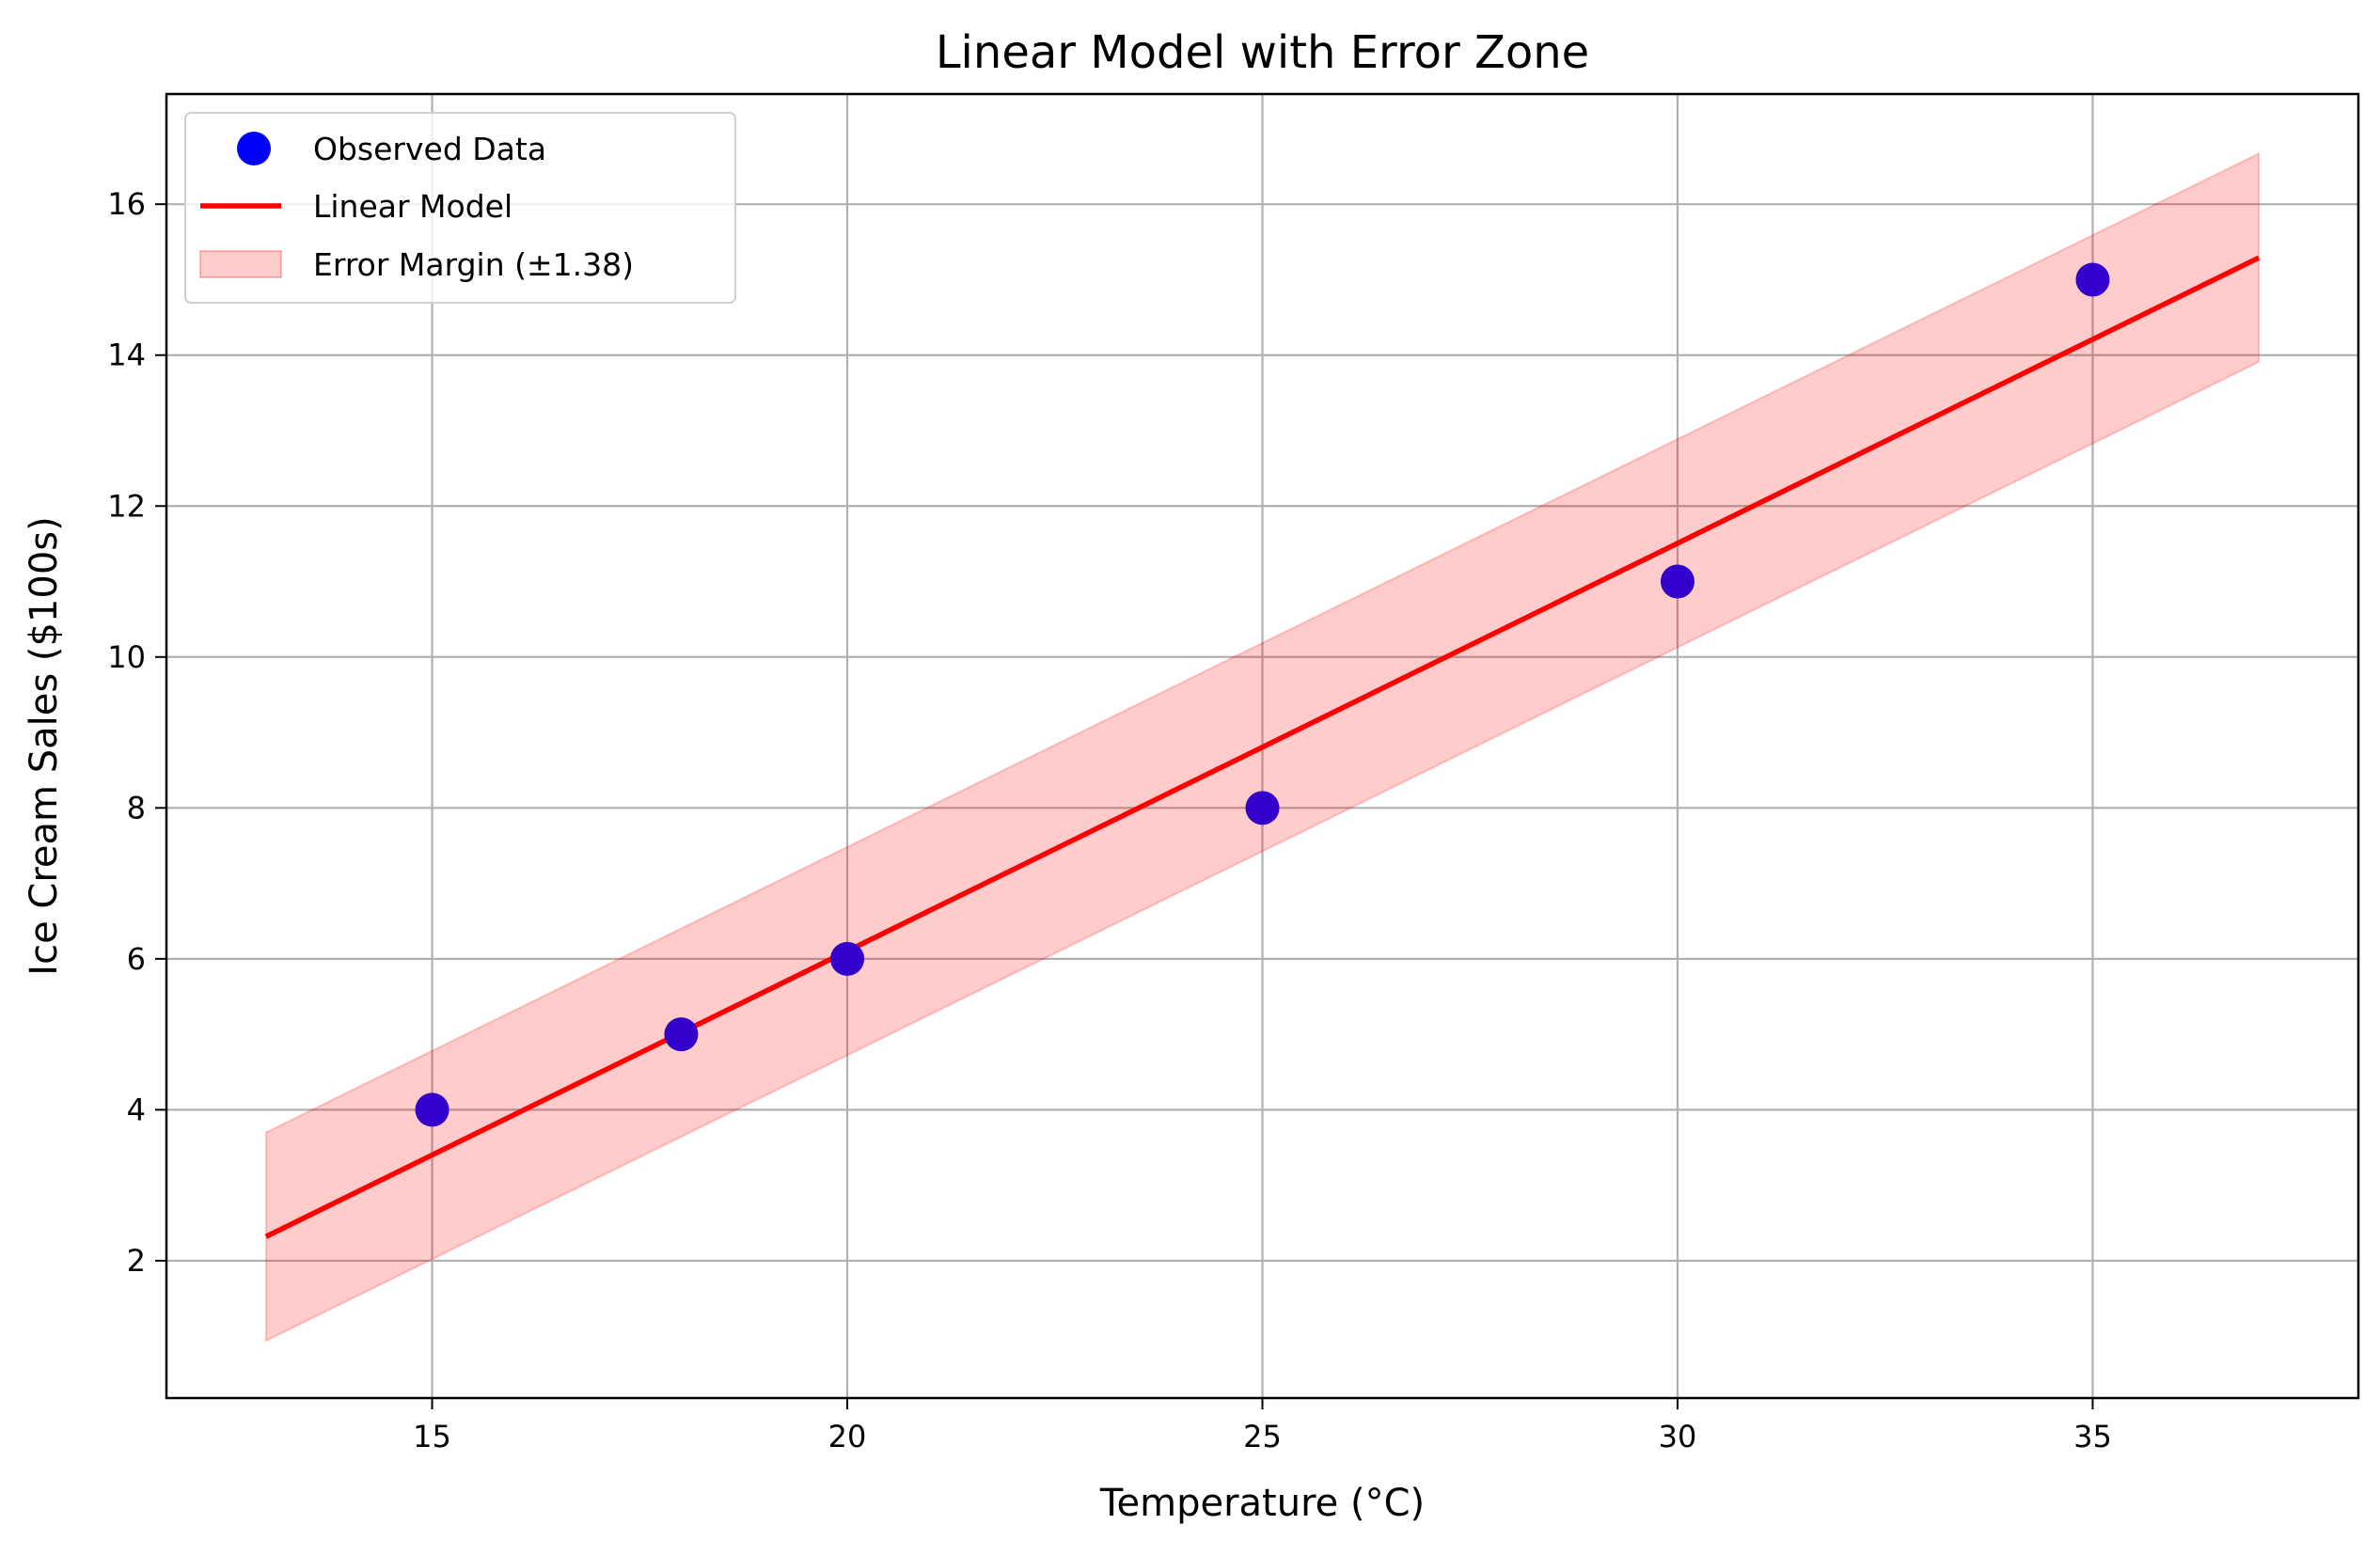  What do you see at coordinates (44, 745) in the screenshot?
I see `y-axis-title: Ice Cream Sales ($100s)` at bounding box center [44, 745].